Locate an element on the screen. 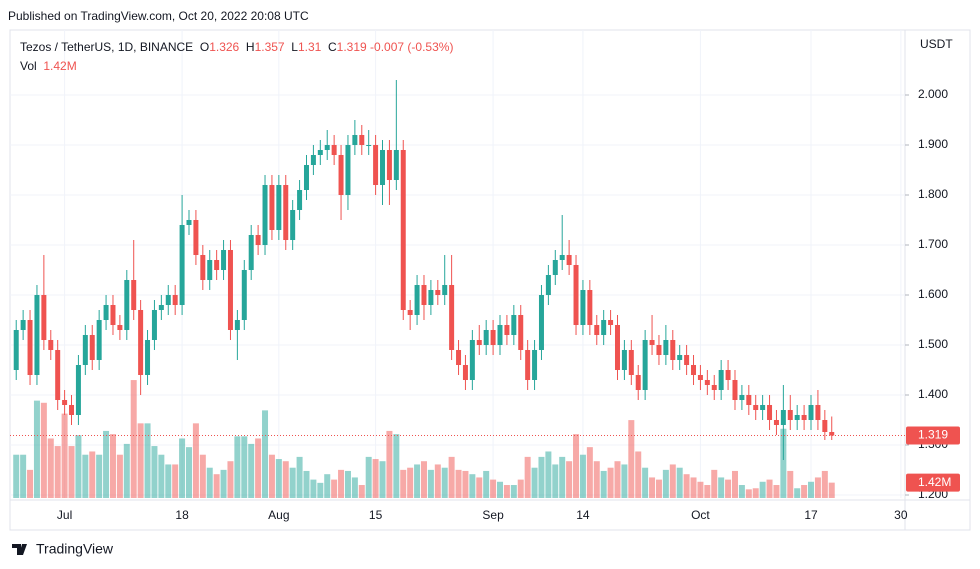  last-volume-tag is located at coordinates (933, 482).